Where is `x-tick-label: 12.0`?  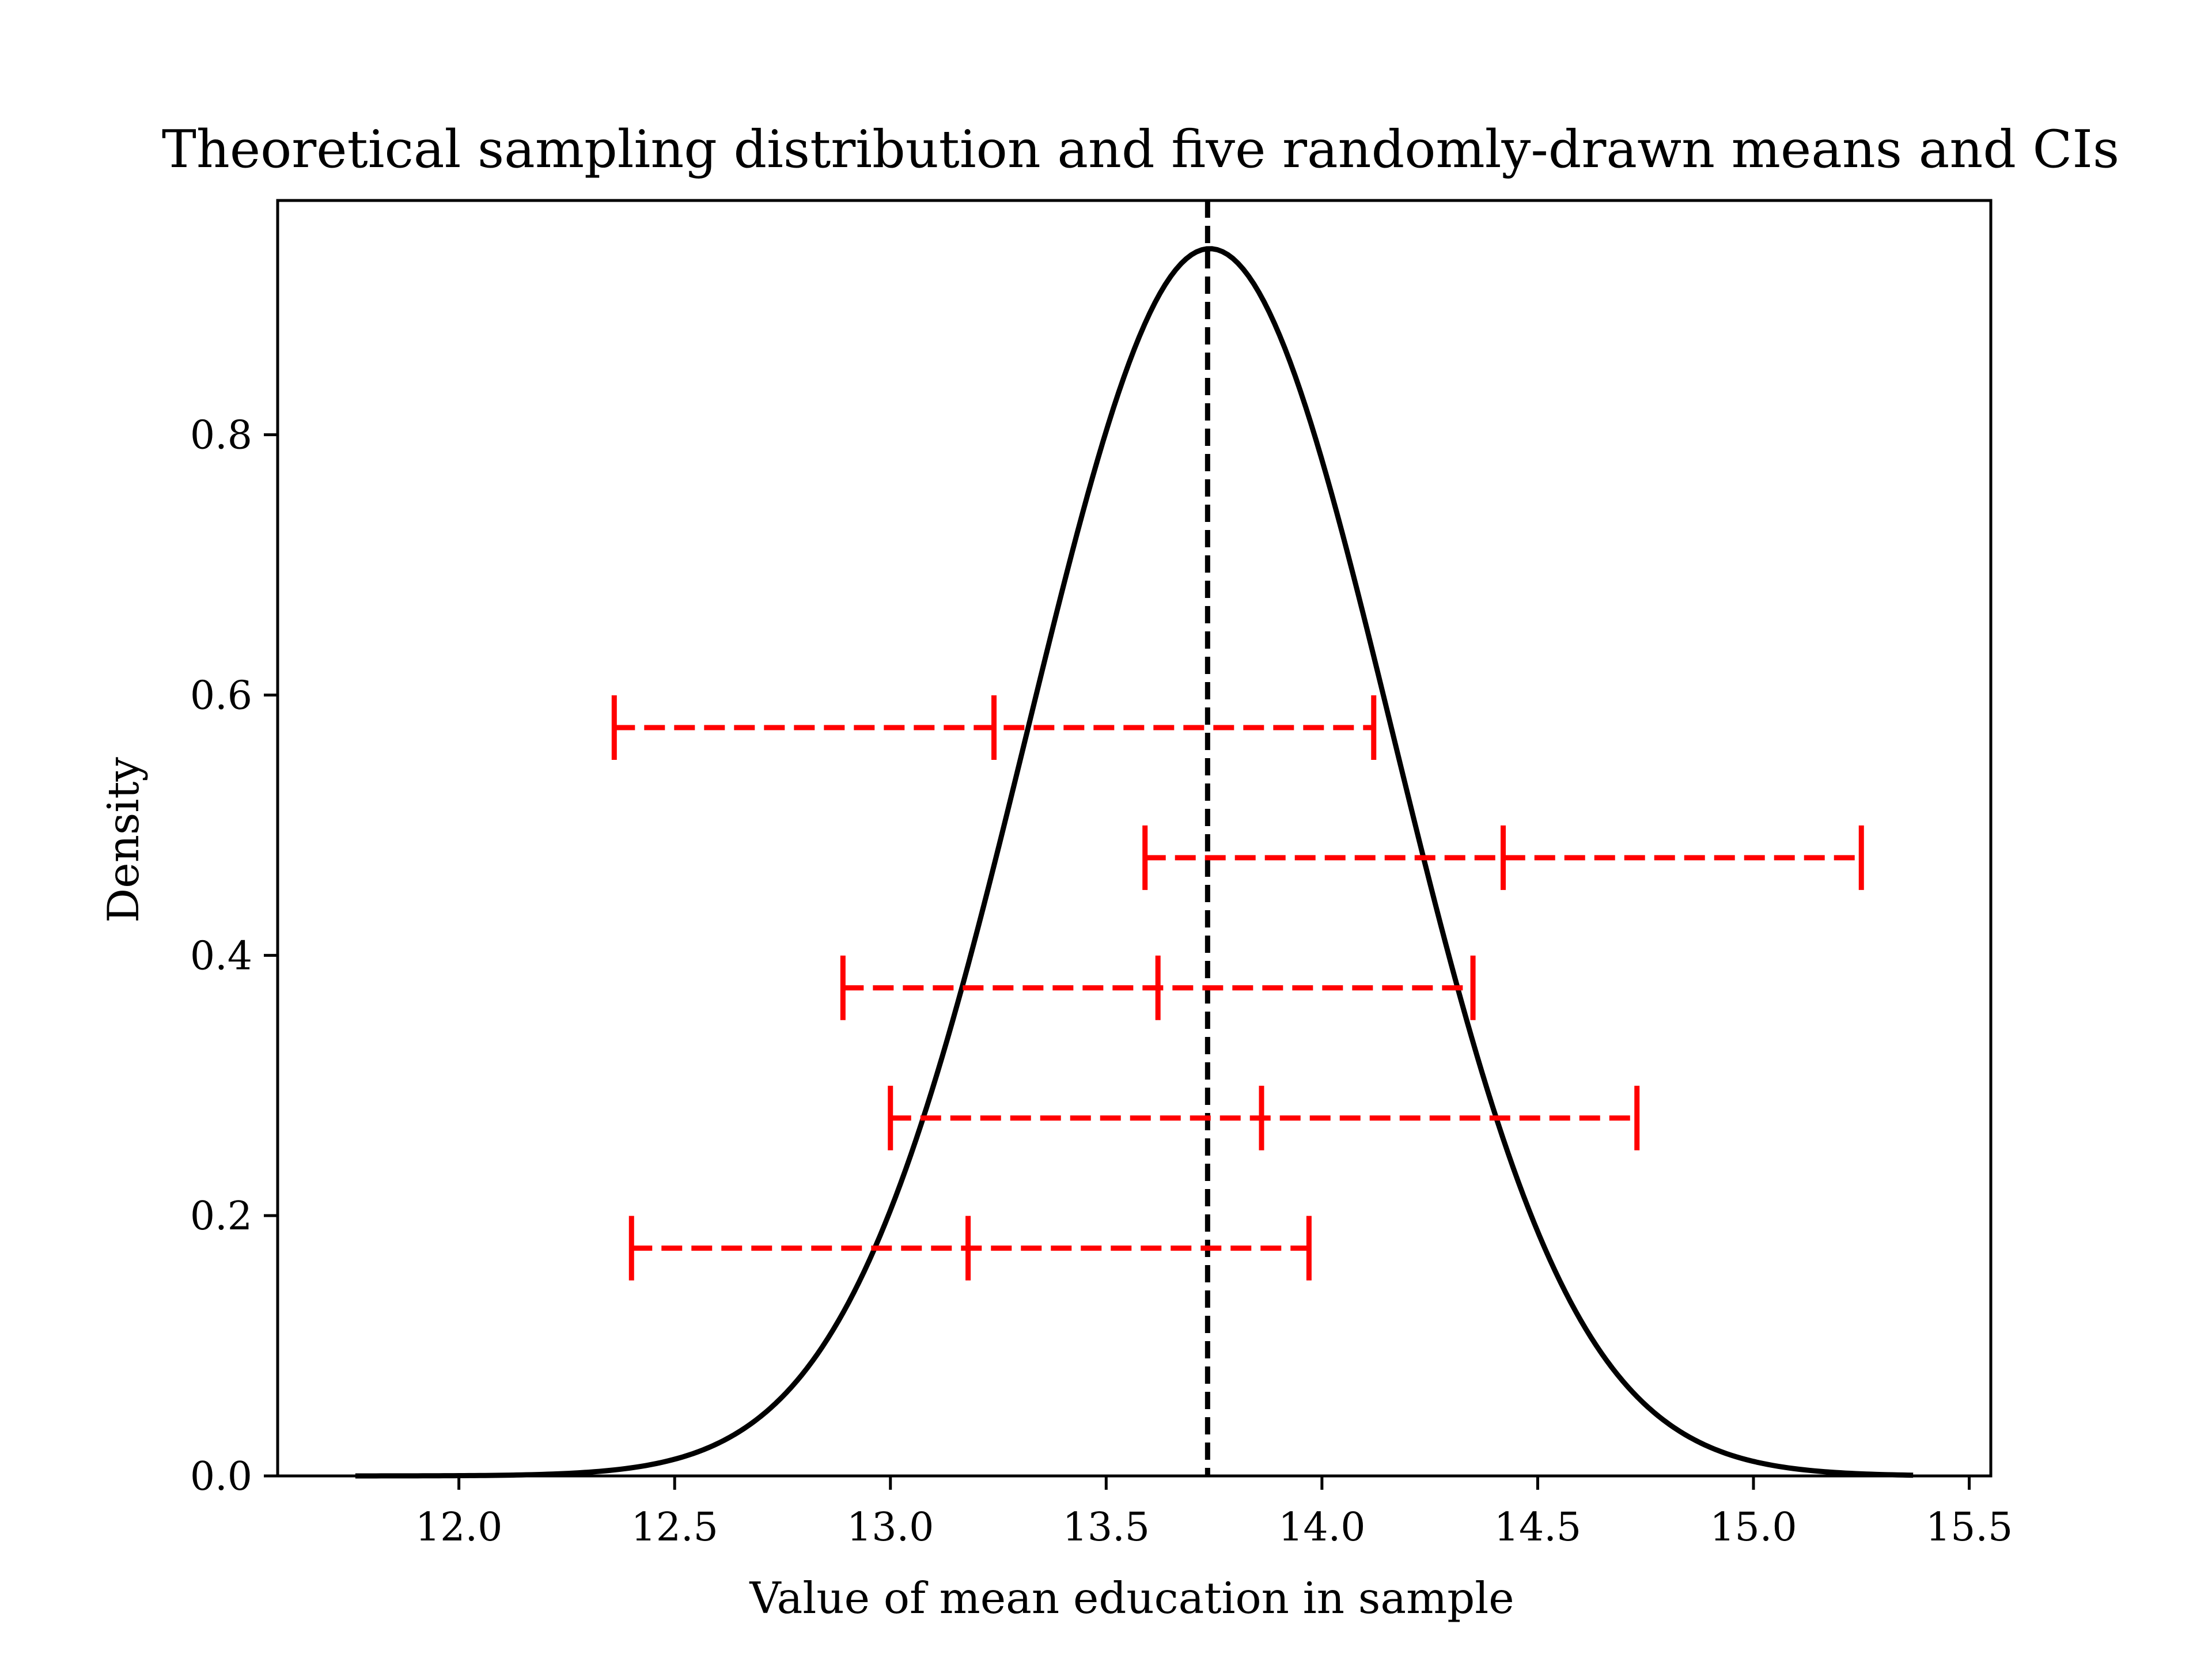
x-tick-label: 12.0 is located at coordinates (458, 1528).